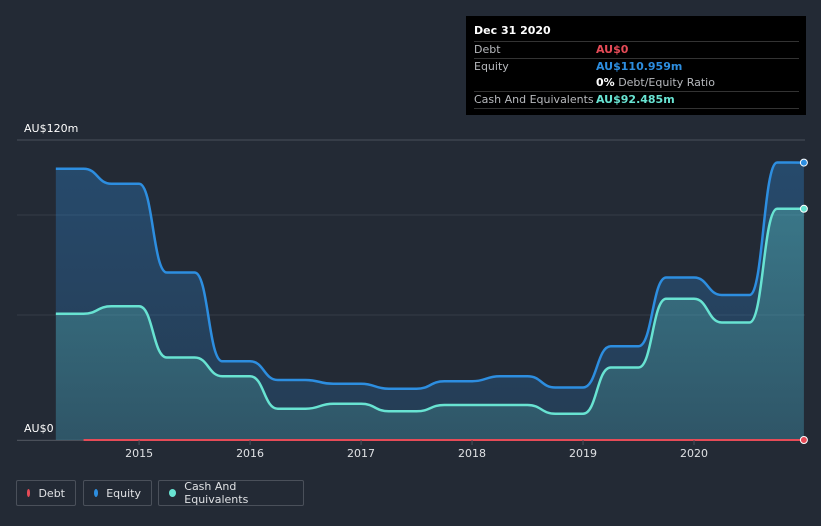 The image size is (821, 526). Describe the element at coordinates (694, 453) in the screenshot. I see `x-tick-label-2020: 2020` at that location.